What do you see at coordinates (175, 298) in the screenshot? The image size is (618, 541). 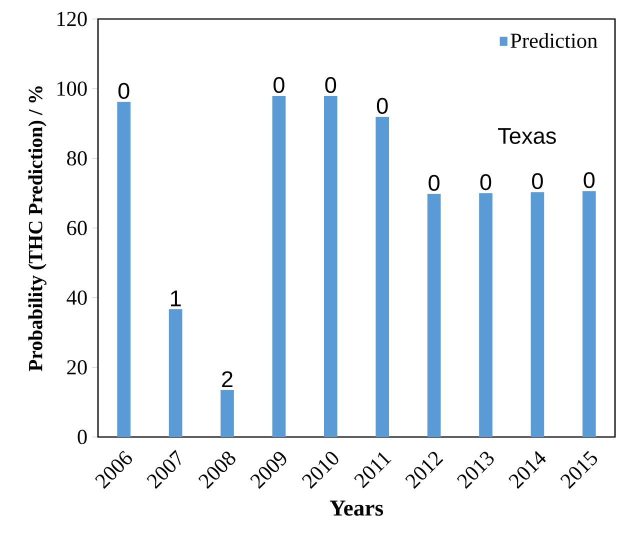 I see `annotation: 1` at bounding box center [175, 298].